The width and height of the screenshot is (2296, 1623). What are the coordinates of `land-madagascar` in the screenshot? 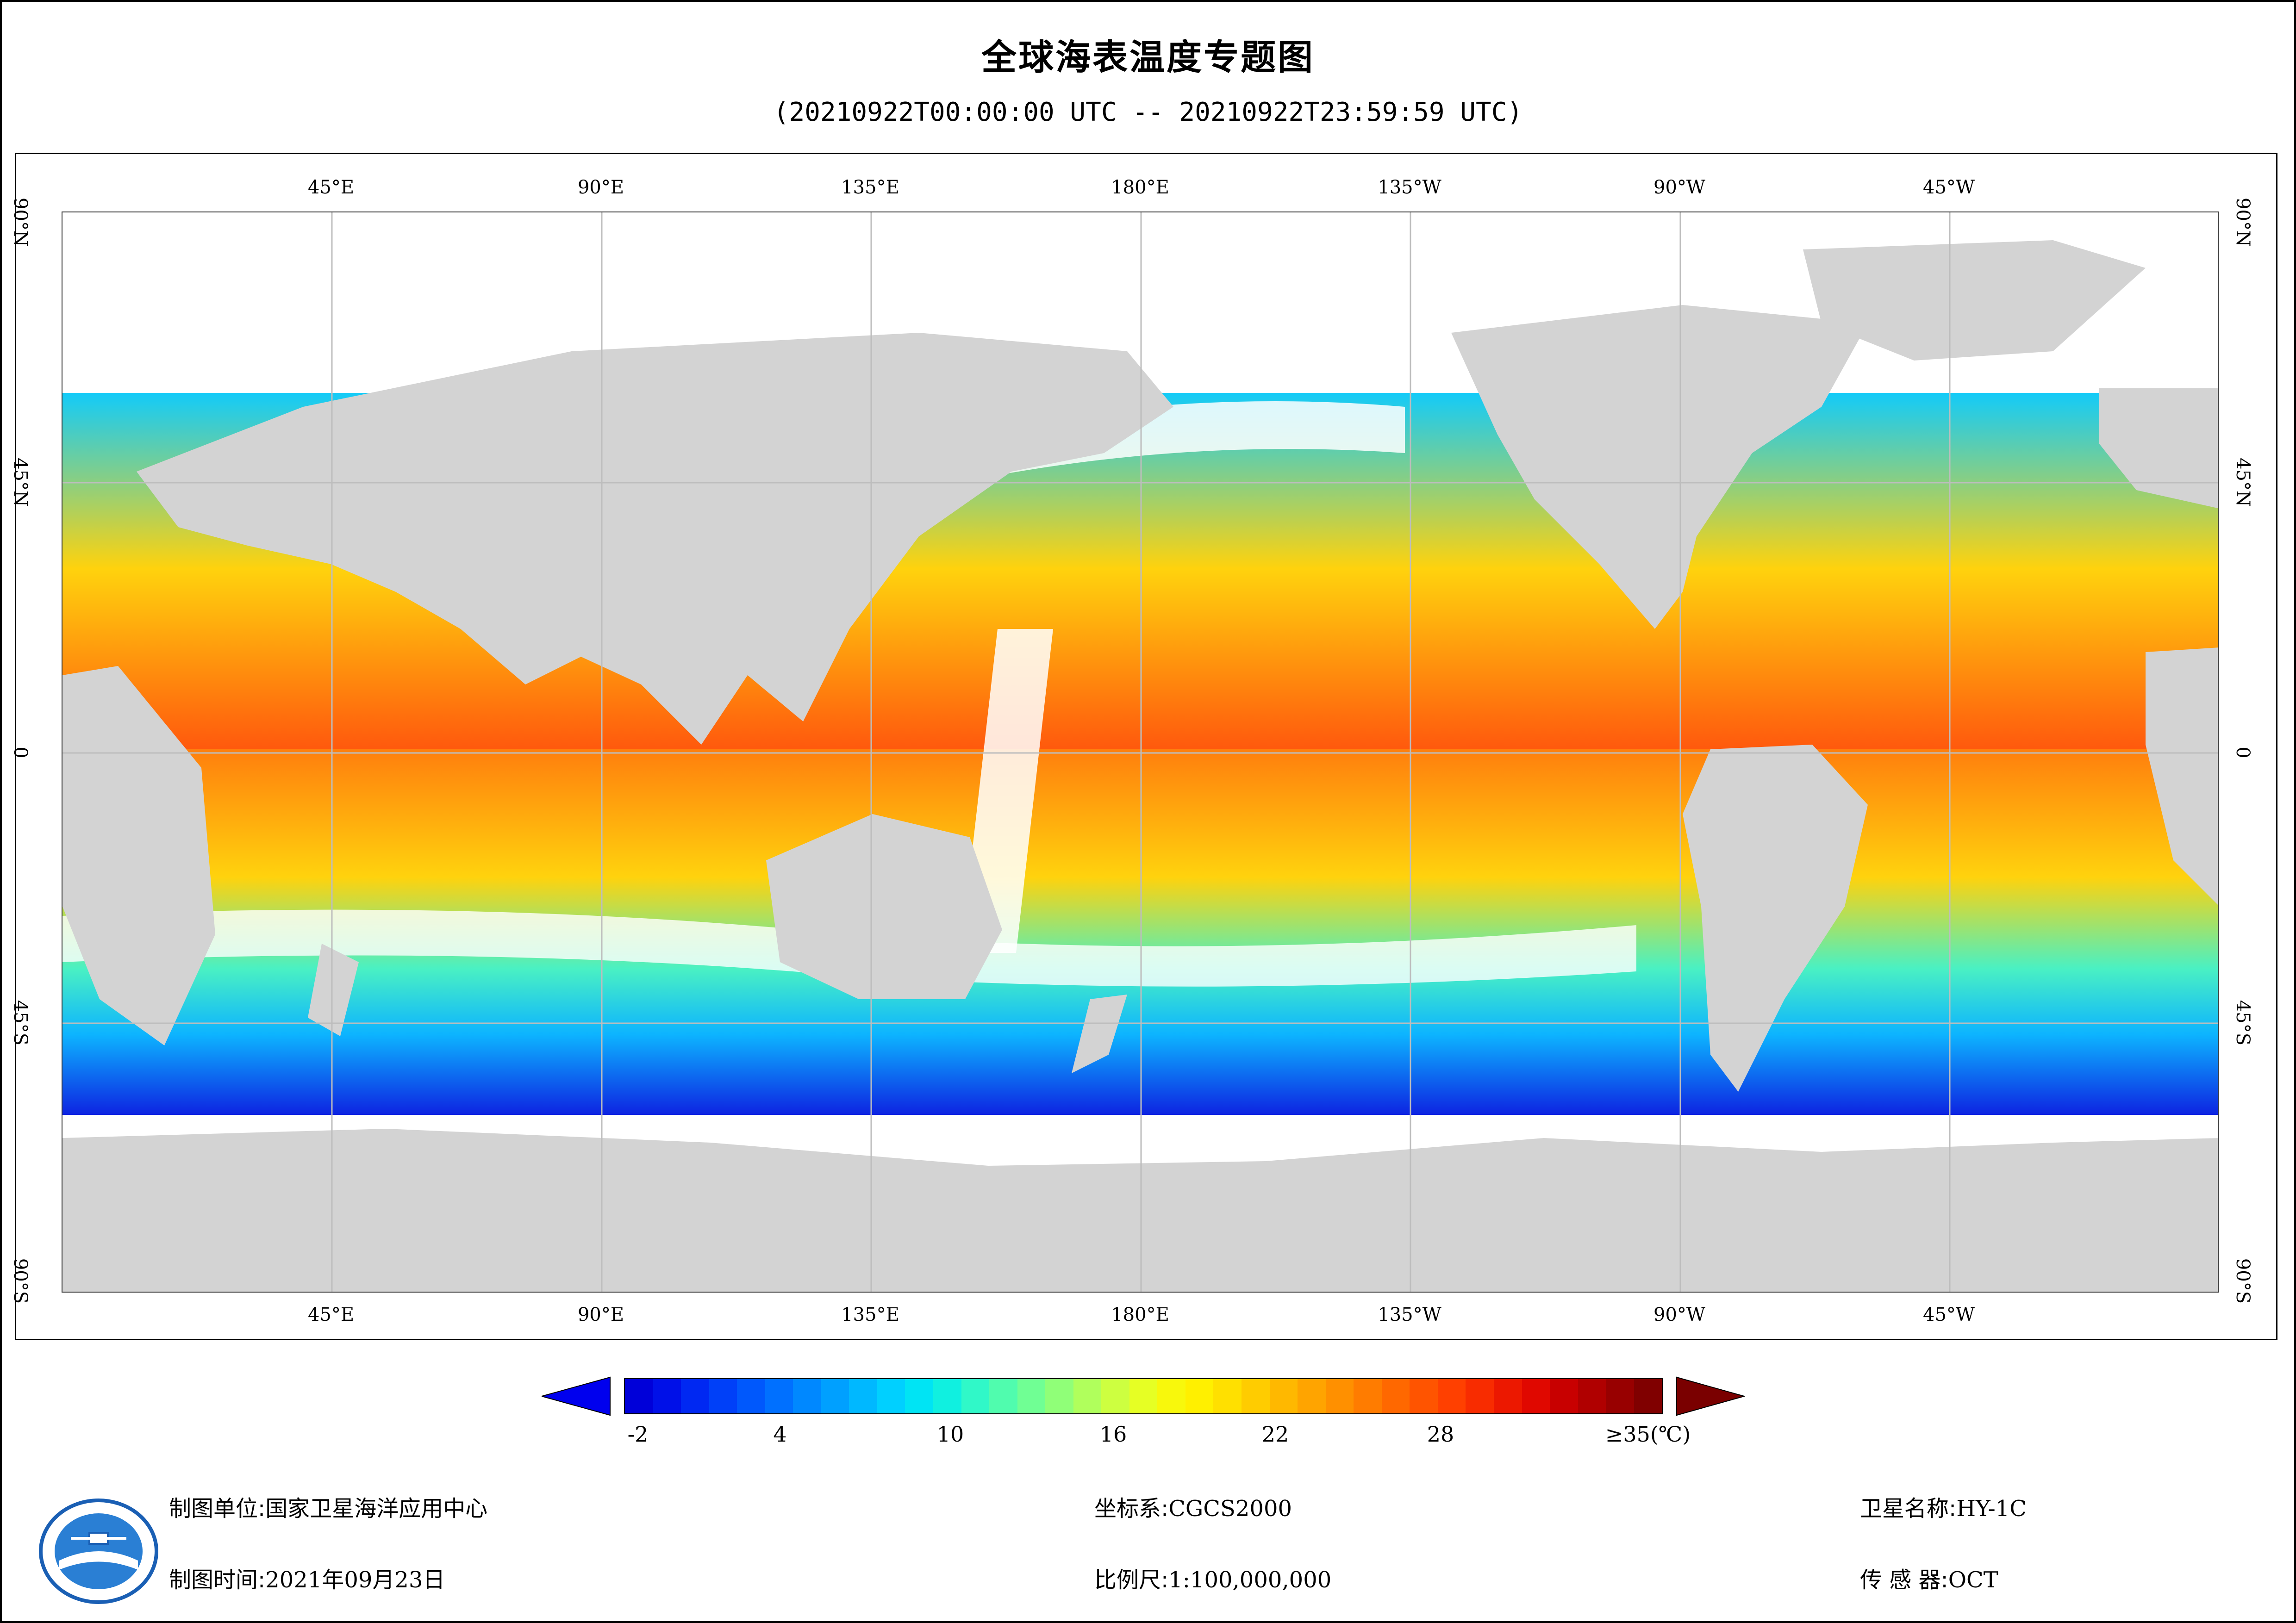 It's located at (333, 990).